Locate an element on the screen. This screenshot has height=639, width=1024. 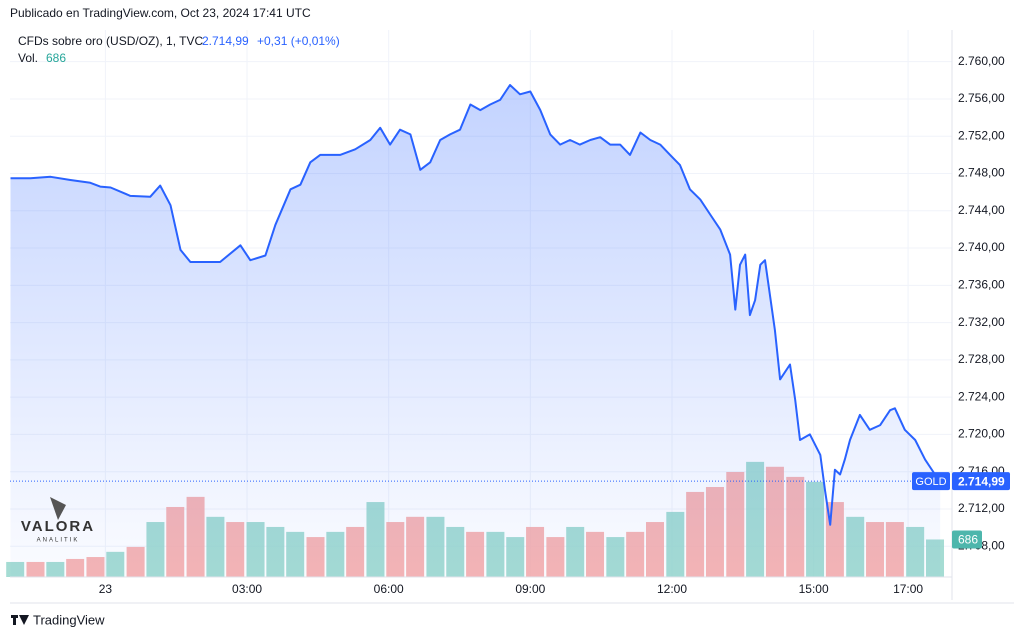
y-tick-label: 2.720,00 is located at coordinates (981, 434).